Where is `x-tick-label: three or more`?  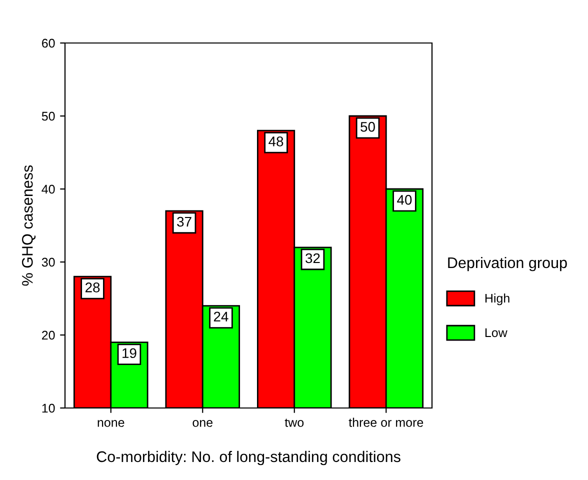 x-tick-label: three or more is located at coordinates (386, 422).